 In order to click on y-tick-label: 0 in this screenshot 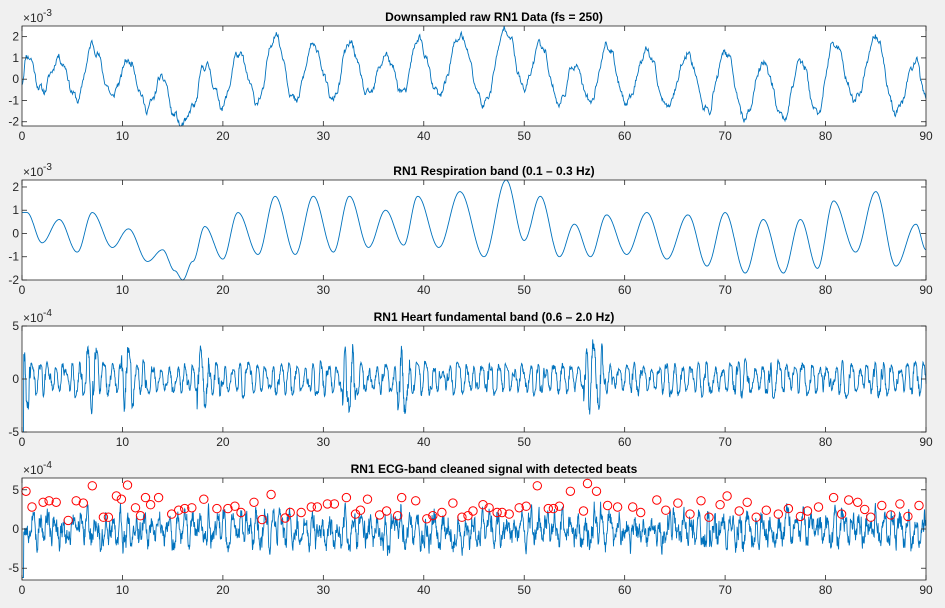, I will do `click(15, 233)`.